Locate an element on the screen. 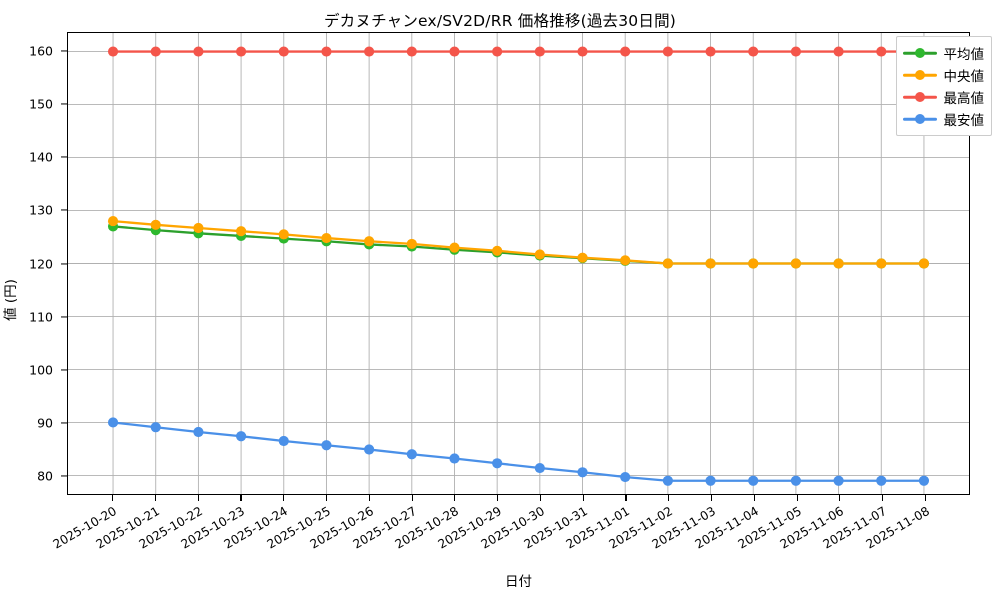 This screenshot has height=616, width=1000. y-tick-label: 140 is located at coordinates (41, 157).